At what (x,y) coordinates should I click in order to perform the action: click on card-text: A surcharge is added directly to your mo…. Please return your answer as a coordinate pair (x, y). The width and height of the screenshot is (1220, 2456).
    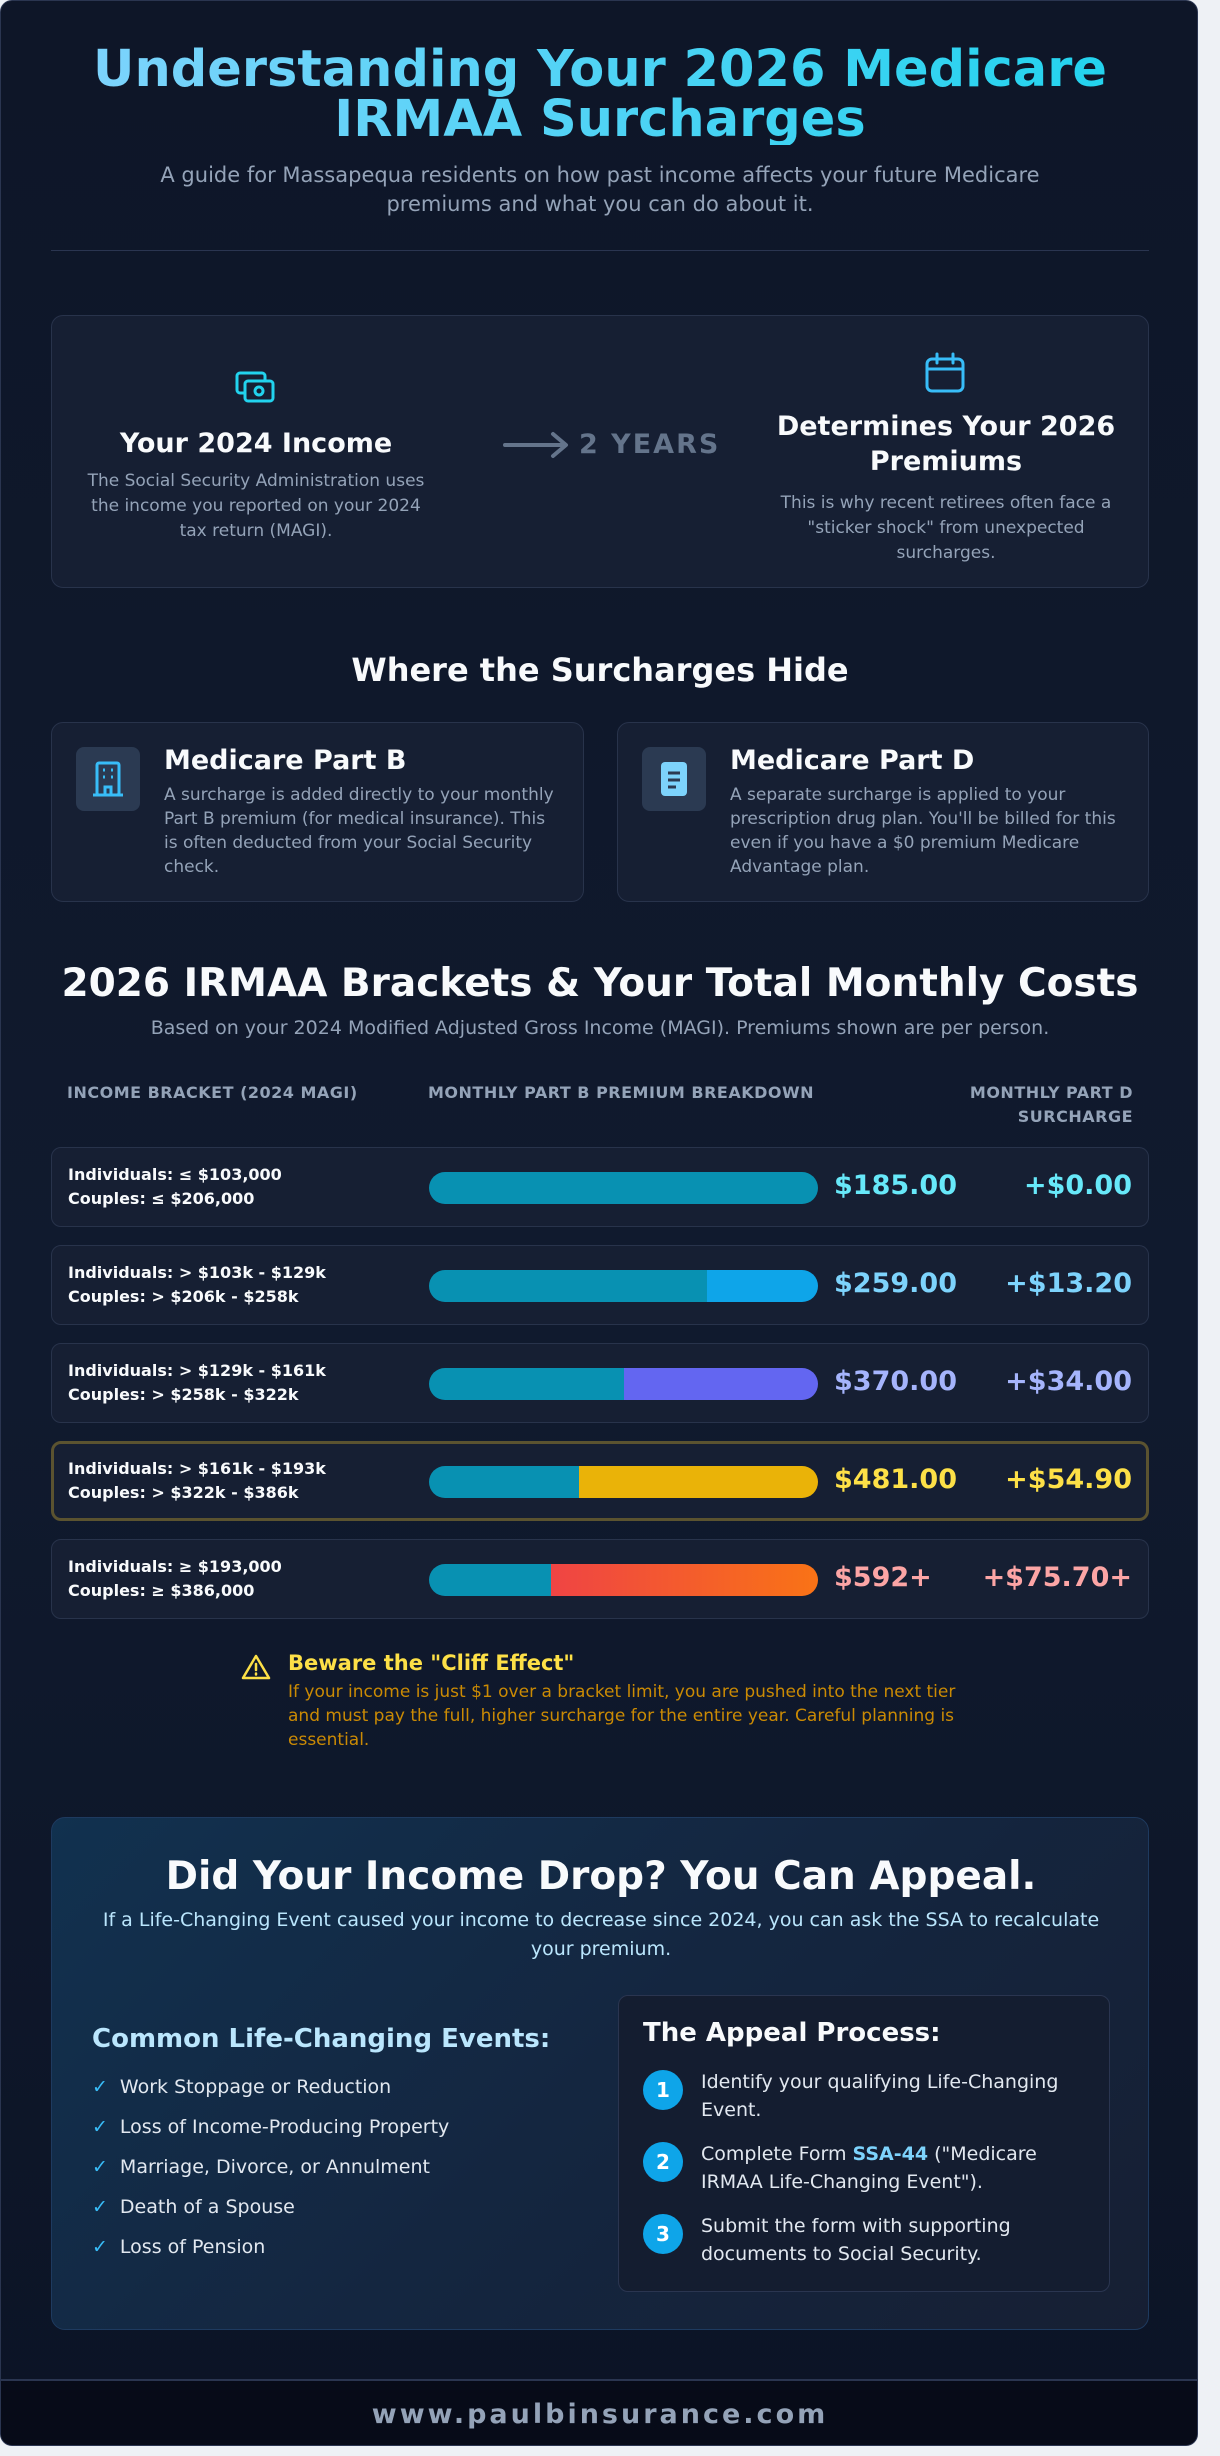
    Looking at the image, I should click on (359, 831).